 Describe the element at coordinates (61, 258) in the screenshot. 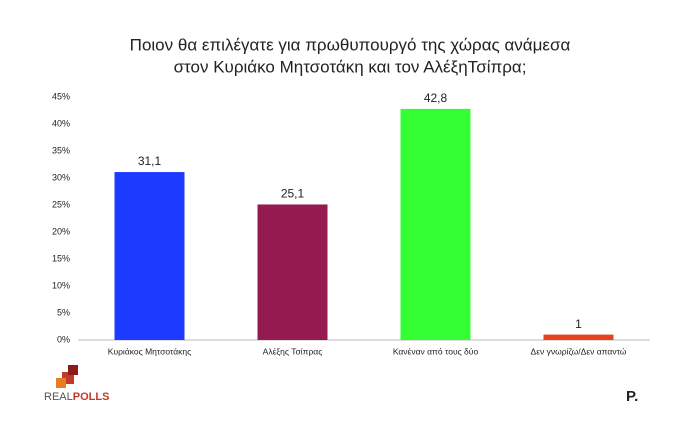

I see `y-tick-label: 15%` at that location.